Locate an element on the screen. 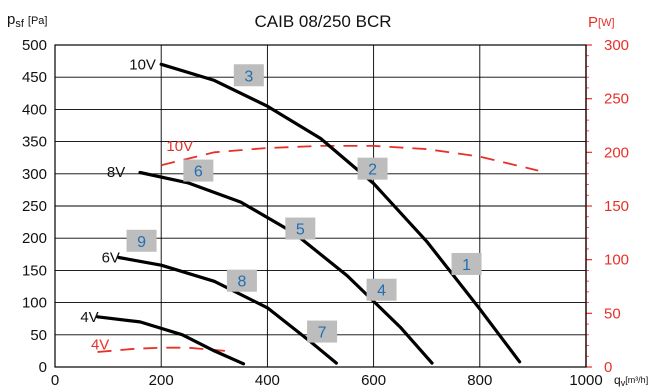  pressure-curve-label: 8V is located at coordinates (116, 172).